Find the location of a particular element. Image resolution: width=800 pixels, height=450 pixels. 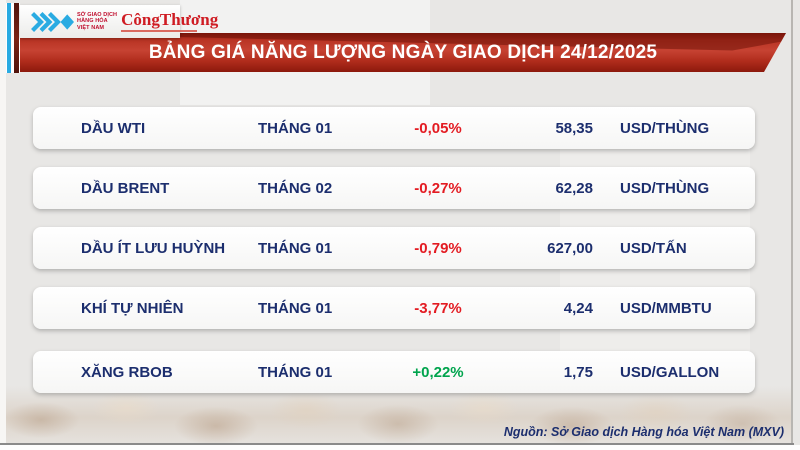

congthuong-wordmark: CôngThương is located at coordinates (170, 19).